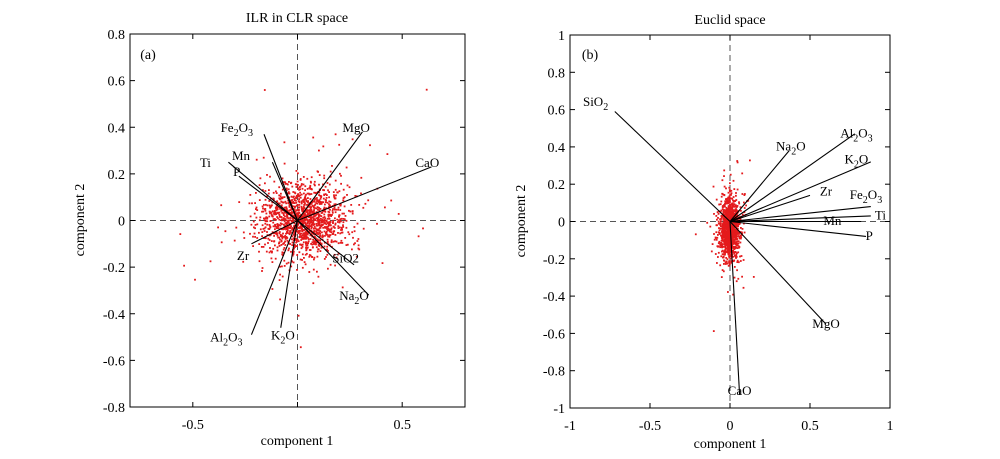 This screenshot has width=1000, height=459. Describe the element at coordinates (559, 409) in the screenshot. I see `panel-b-y-tick-label: -1` at that location.